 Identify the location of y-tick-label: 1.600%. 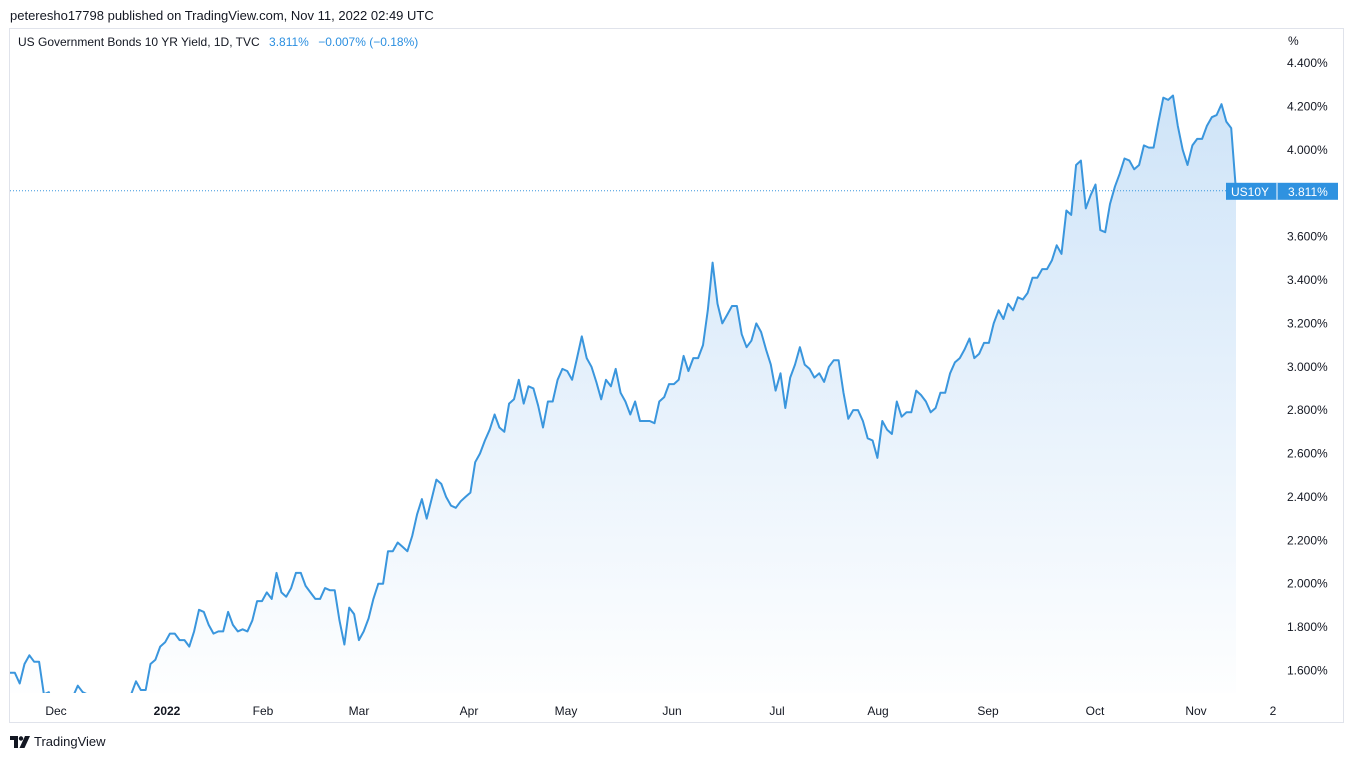
(1307, 671).